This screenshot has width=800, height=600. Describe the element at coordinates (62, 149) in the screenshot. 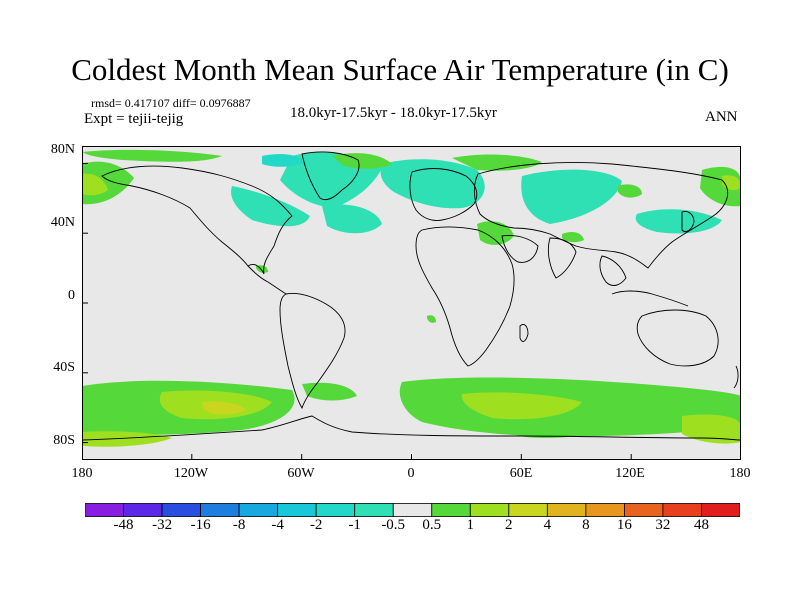

I see `lat-label-80n: 80N` at that location.